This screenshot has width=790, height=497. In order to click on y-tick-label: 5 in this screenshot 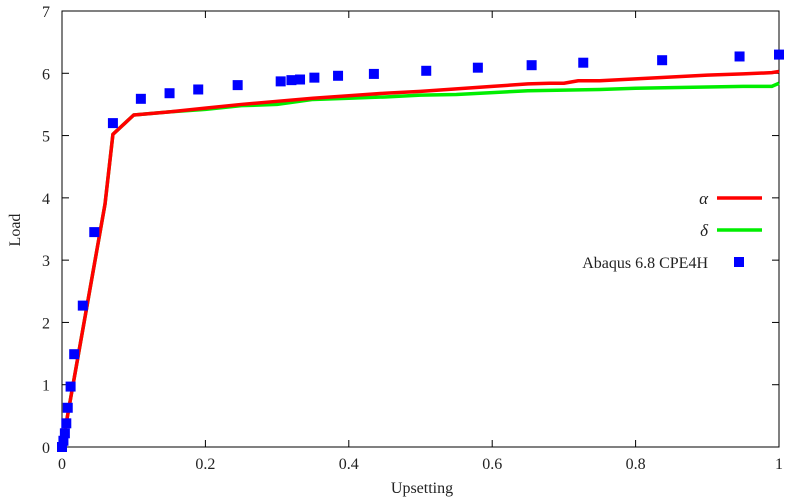, I will do `click(46, 137)`.